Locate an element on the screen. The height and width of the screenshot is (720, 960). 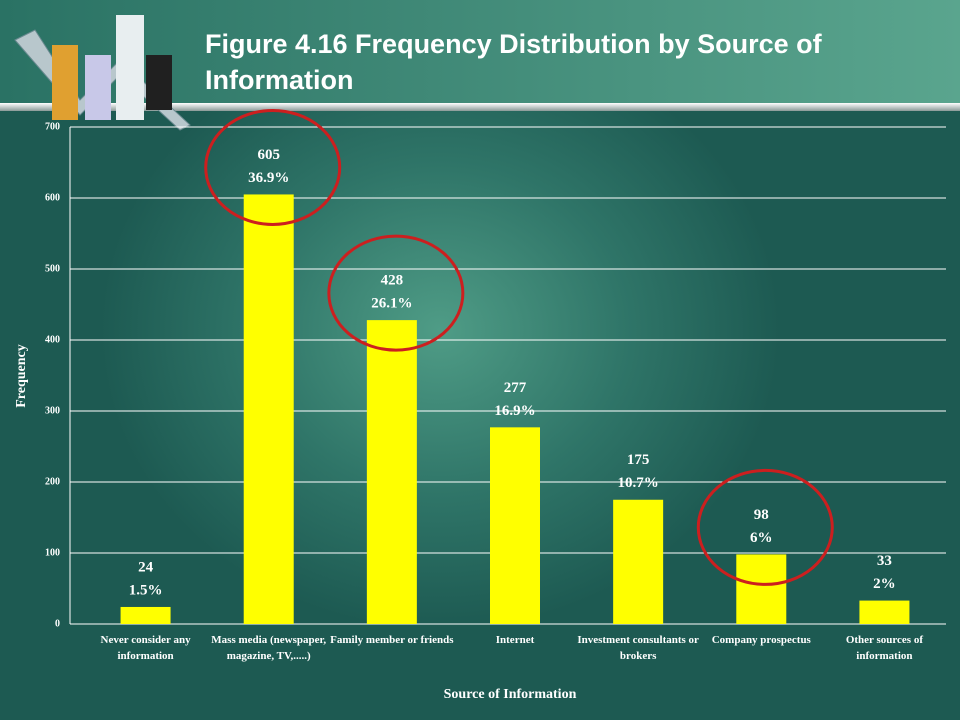
y-tick-label: 100 is located at coordinates (52, 552).